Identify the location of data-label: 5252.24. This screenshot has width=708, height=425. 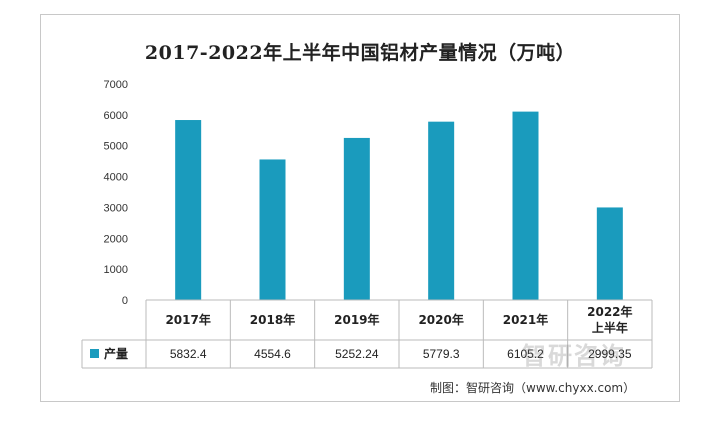
(357, 354).